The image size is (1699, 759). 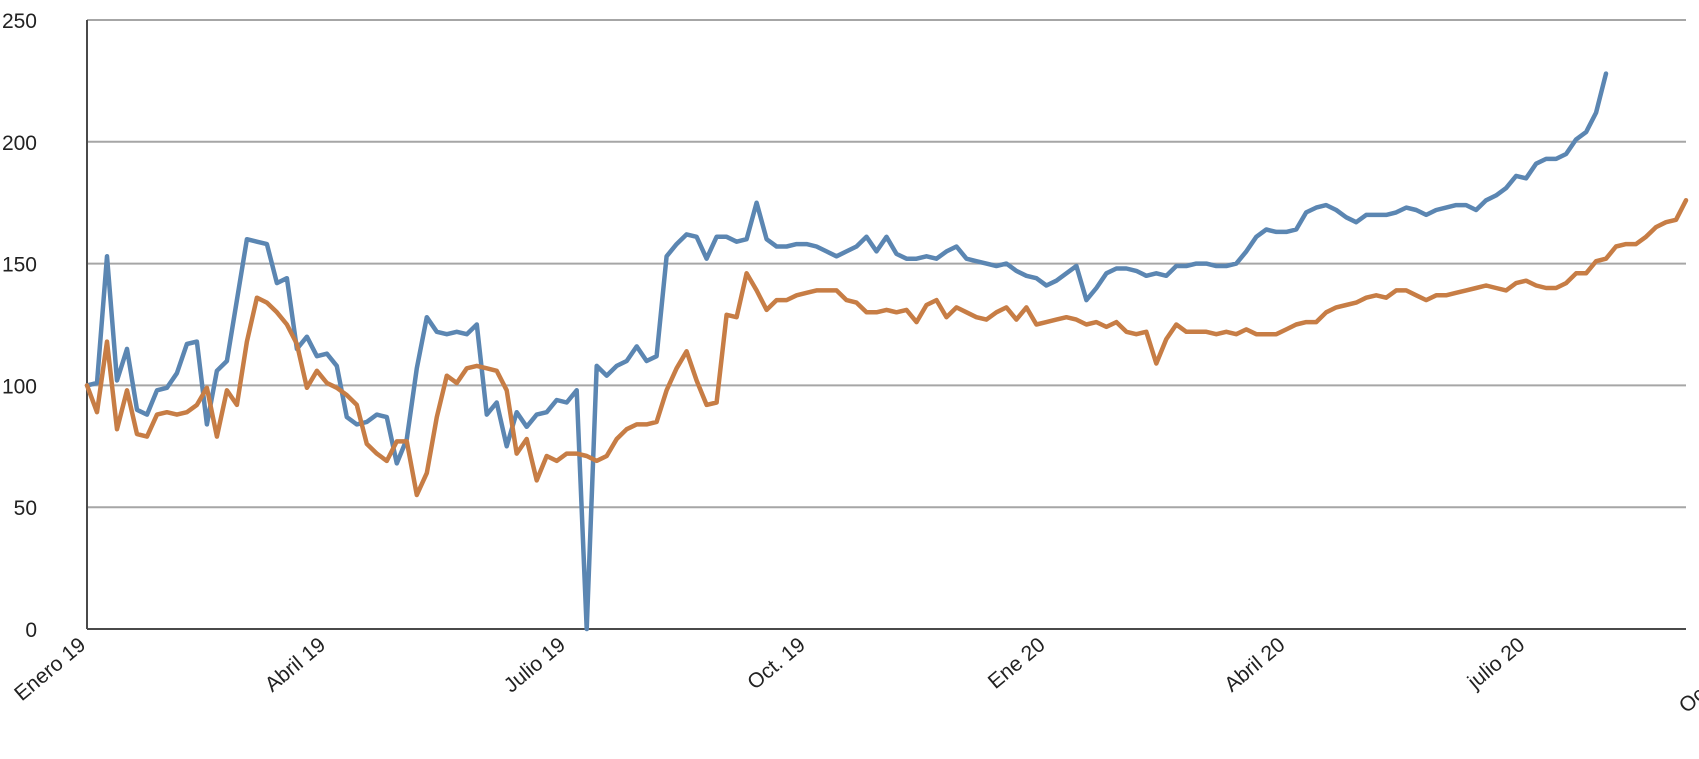 I want to click on y-tick-label: 150, so click(x=19, y=265).